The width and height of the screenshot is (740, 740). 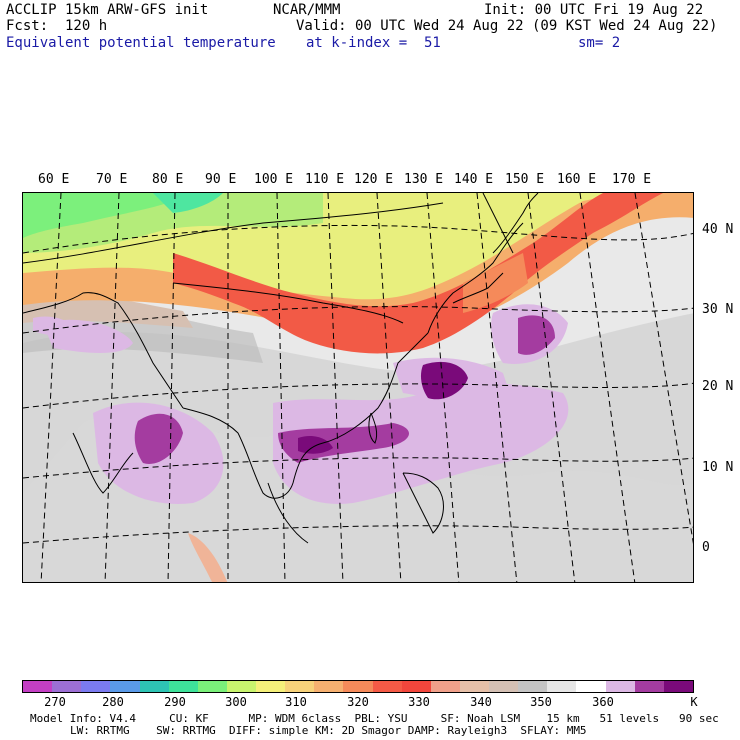 I want to click on green-region, so click(x=108, y=215).